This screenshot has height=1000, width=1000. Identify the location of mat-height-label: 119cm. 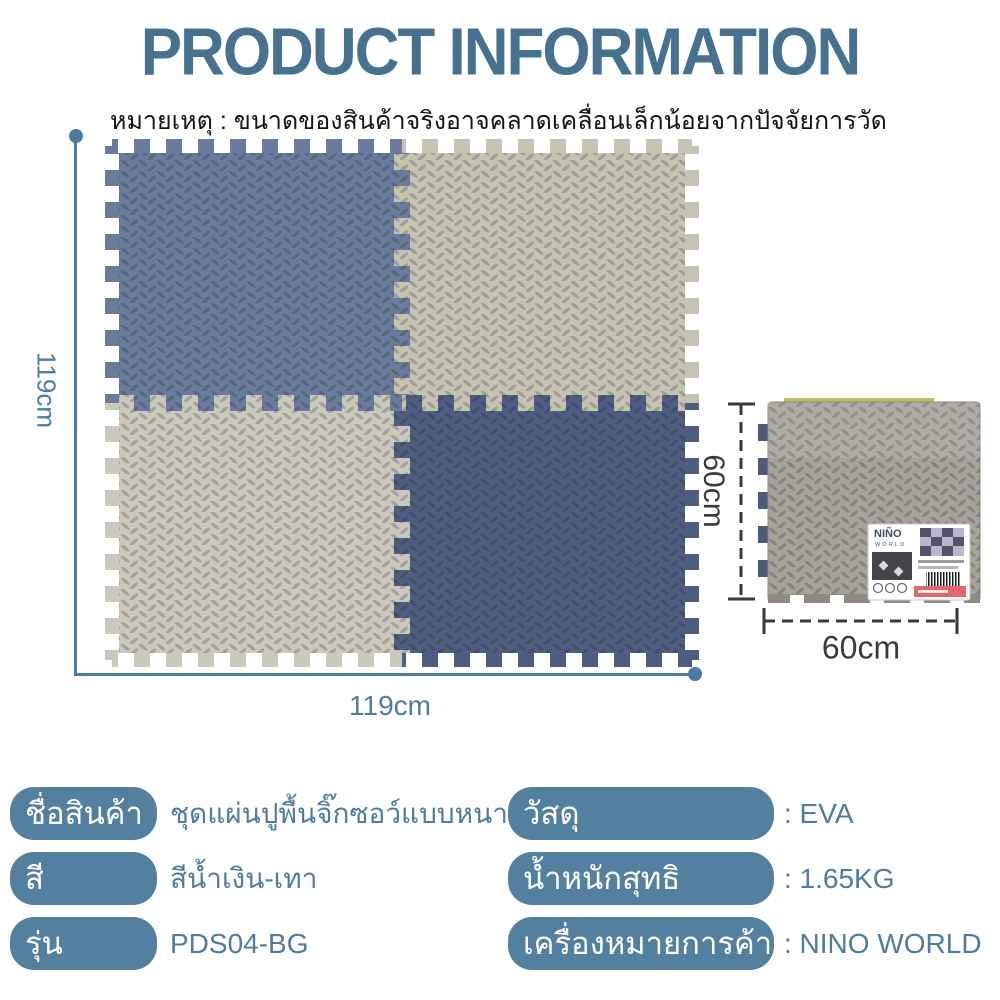
(46, 390).